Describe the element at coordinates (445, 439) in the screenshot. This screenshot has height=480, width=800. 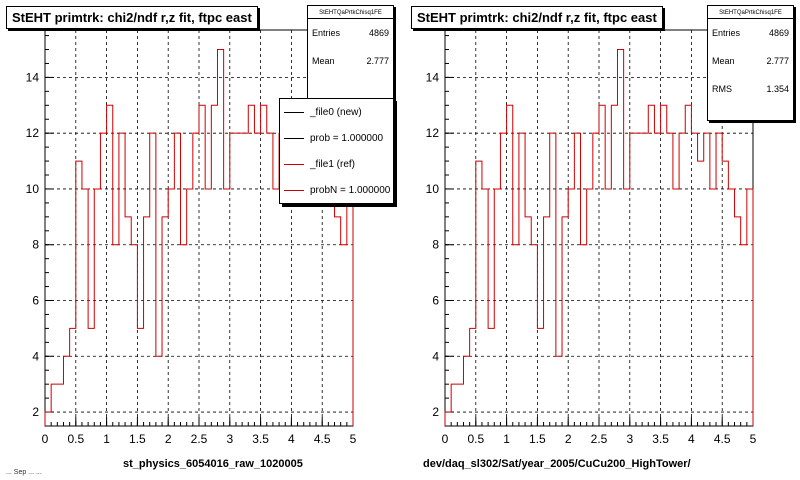
I see `panel-2-x-tick-label: 0` at that location.